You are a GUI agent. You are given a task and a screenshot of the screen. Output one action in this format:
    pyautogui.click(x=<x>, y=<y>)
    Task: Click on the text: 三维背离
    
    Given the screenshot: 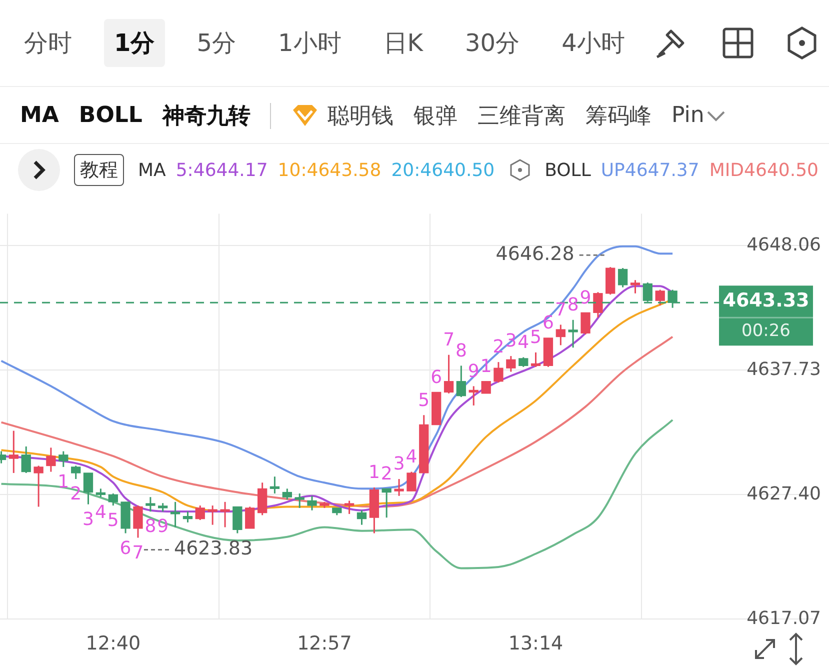 What is the action you would take?
    pyautogui.click(x=521, y=116)
    